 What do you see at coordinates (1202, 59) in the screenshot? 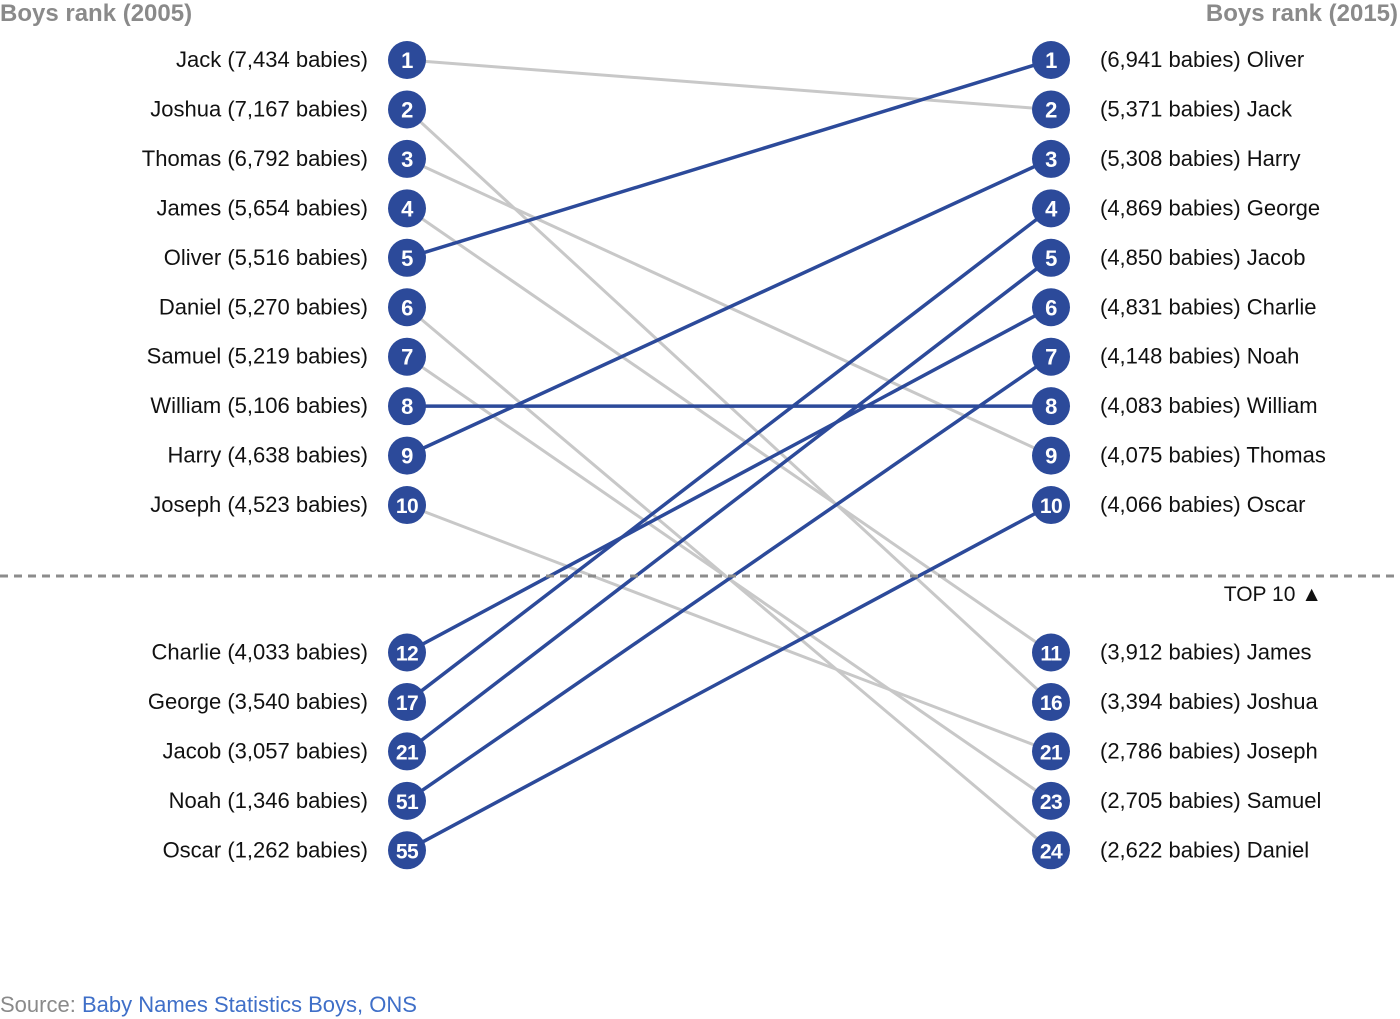
I see `right-name-label: (6,941 babies) Oliver` at bounding box center [1202, 59].